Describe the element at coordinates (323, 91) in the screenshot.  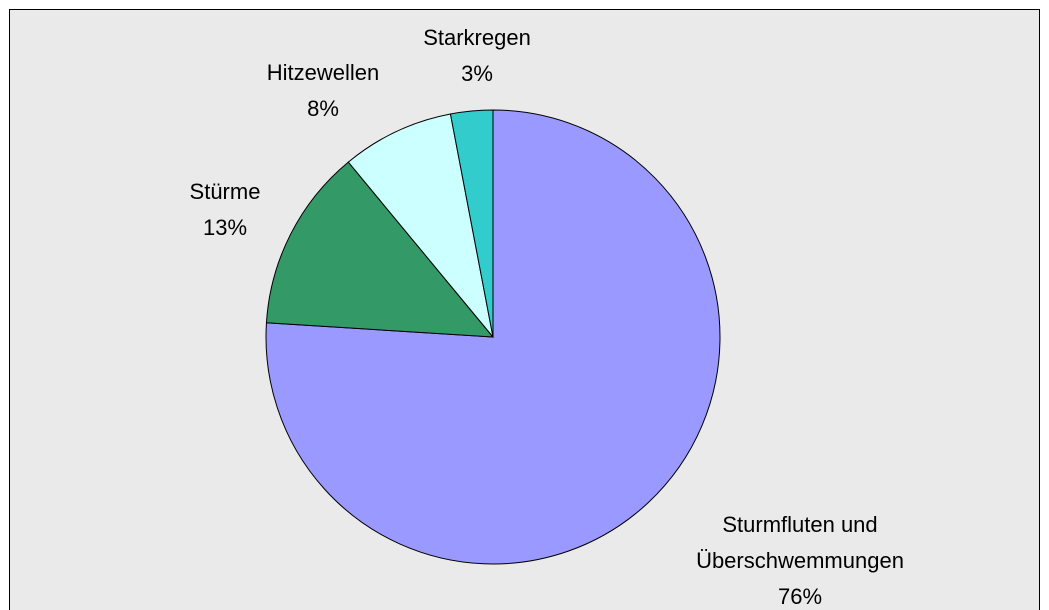
I see `slice-label: Hitzewellen 8%` at that location.